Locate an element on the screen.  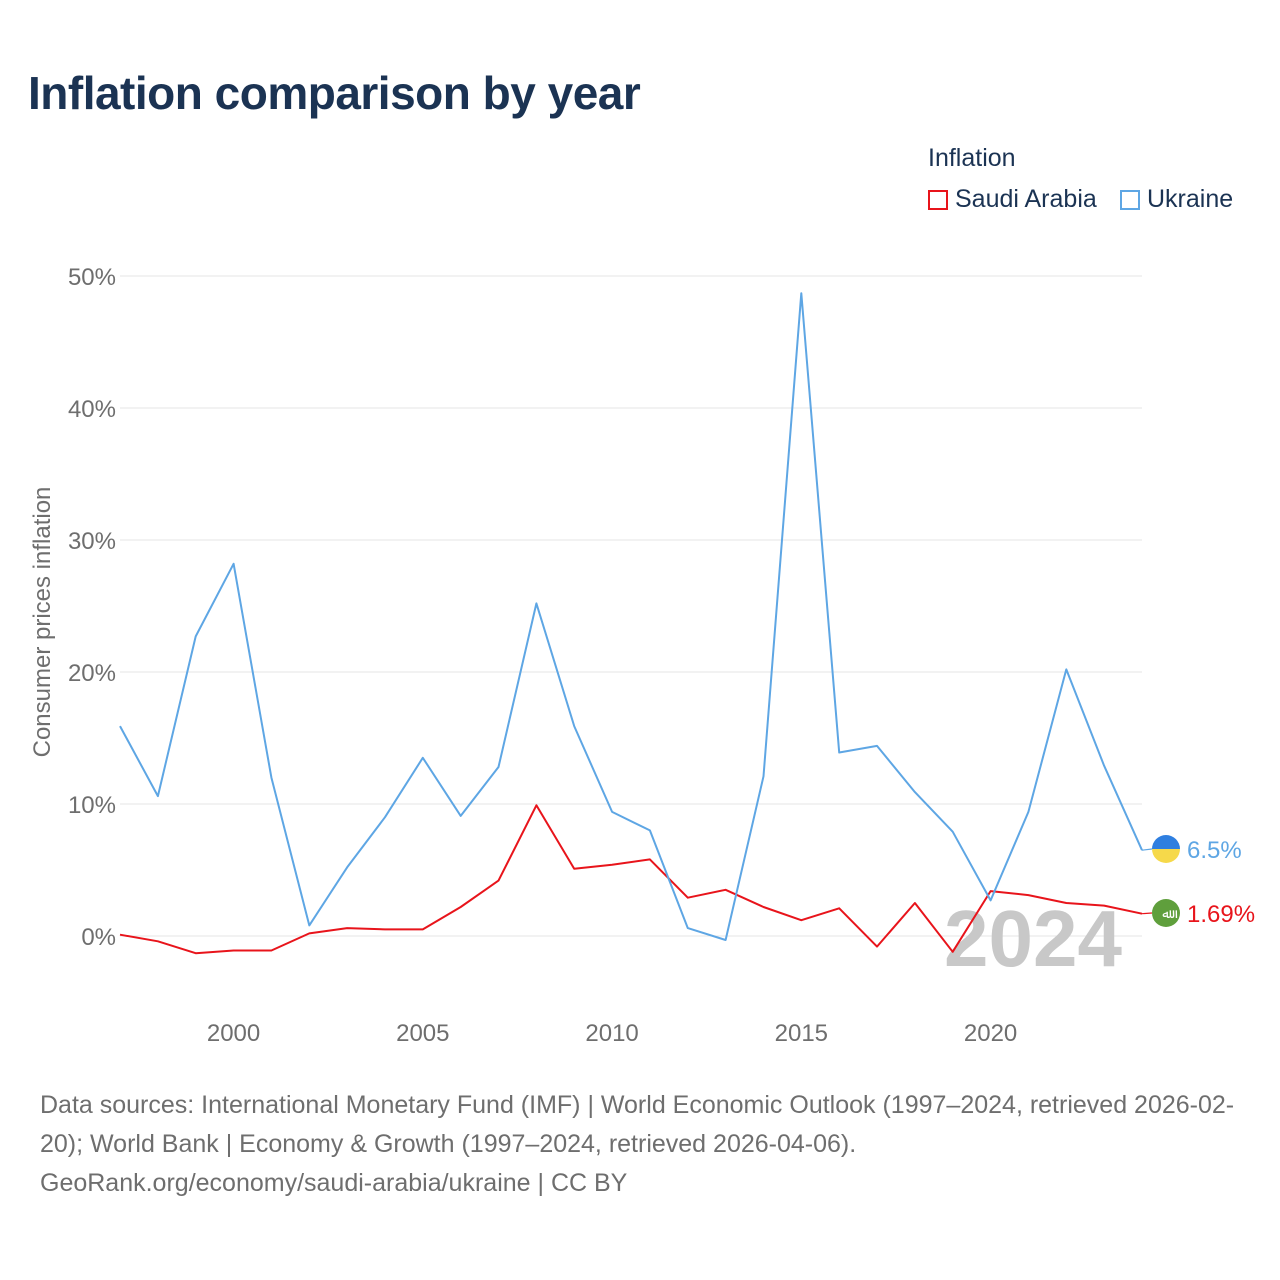
saudi-arabia-flag-icon is located at coordinates (1166, 913).